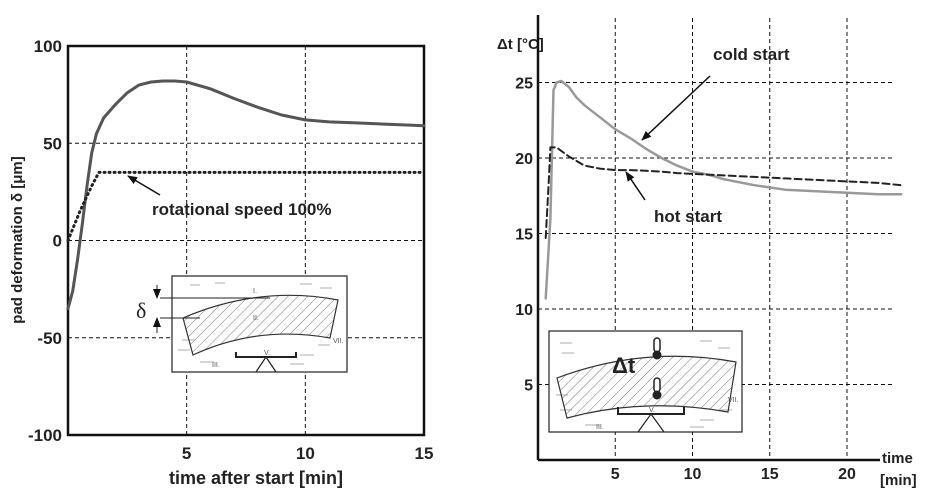 The width and height of the screenshot is (926, 490). What do you see at coordinates (733, 400) in the screenshot?
I see `right-inset-label-vii: VII.` at bounding box center [733, 400].